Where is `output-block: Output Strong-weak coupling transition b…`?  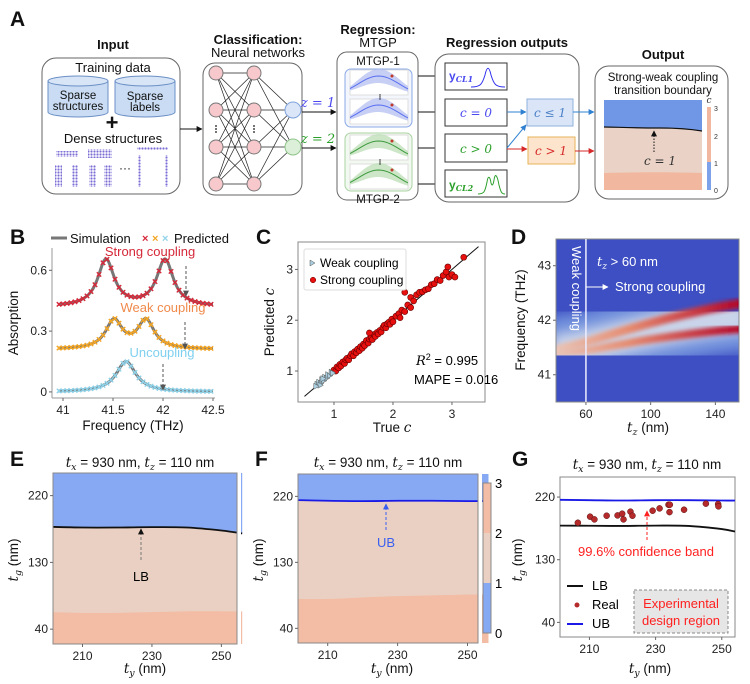
output-block: Output Strong-weak coupling transition b… is located at coordinates (661, 123).